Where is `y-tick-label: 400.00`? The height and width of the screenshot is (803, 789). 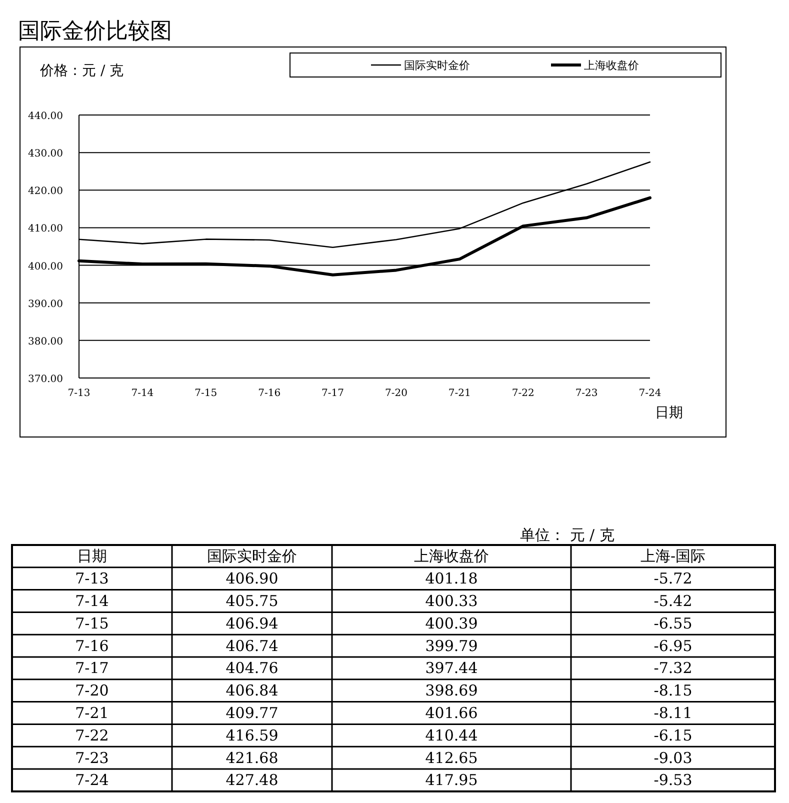 y-tick-label: 400.00 is located at coordinates (45, 266).